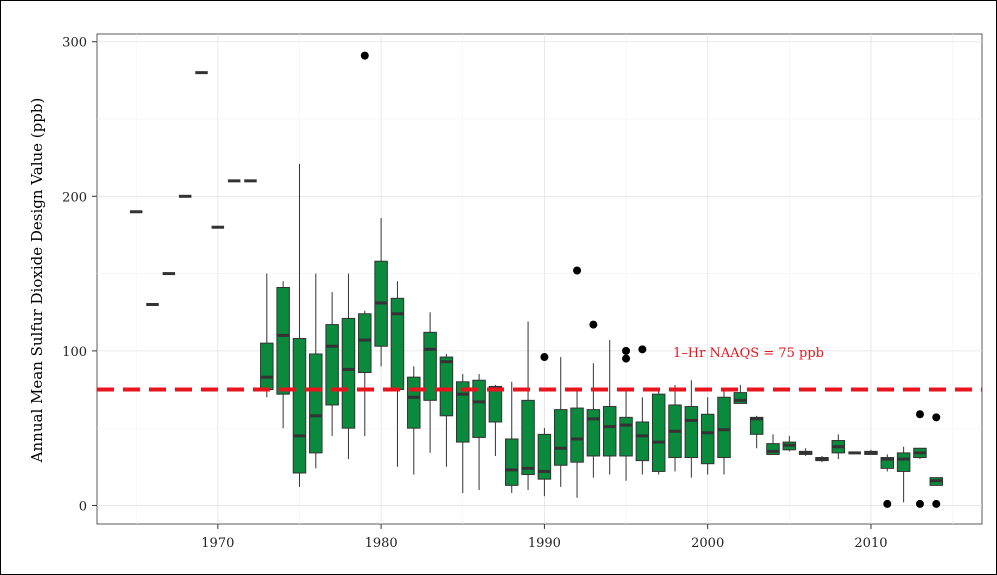 This screenshot has width=997, height=575. I want to click on box-1977, so click(332, 364).